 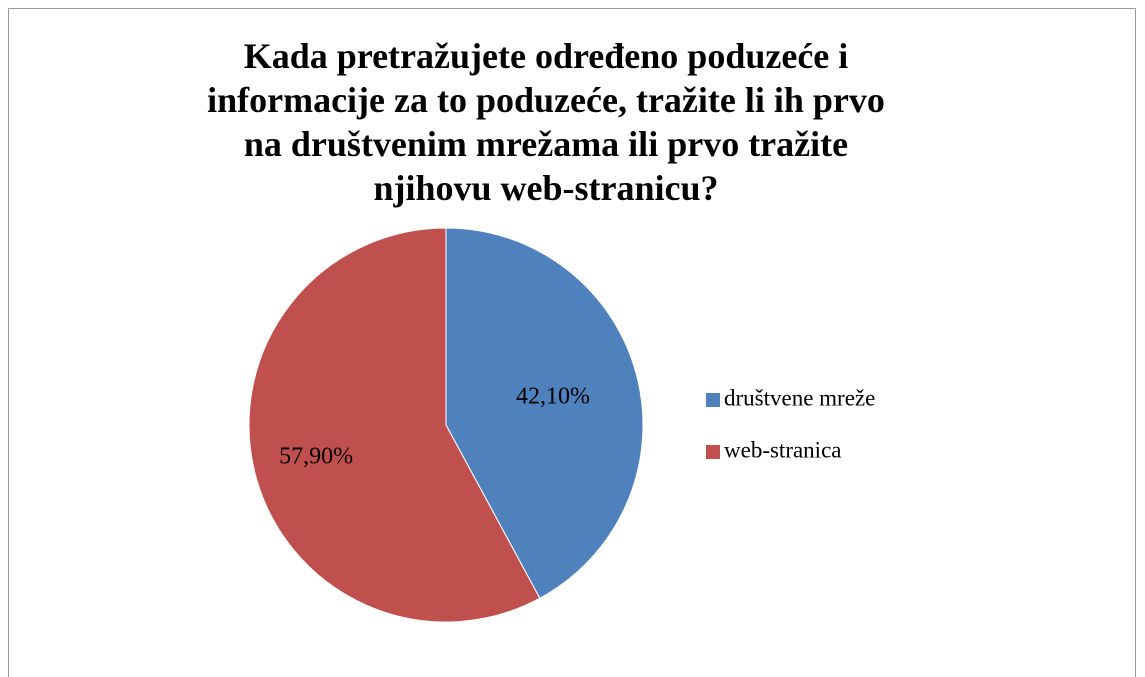 What do you see at coordinates (316, 456) in the screenshot?
I see `data-label: 57,90%` at bounding box center [316, 456].